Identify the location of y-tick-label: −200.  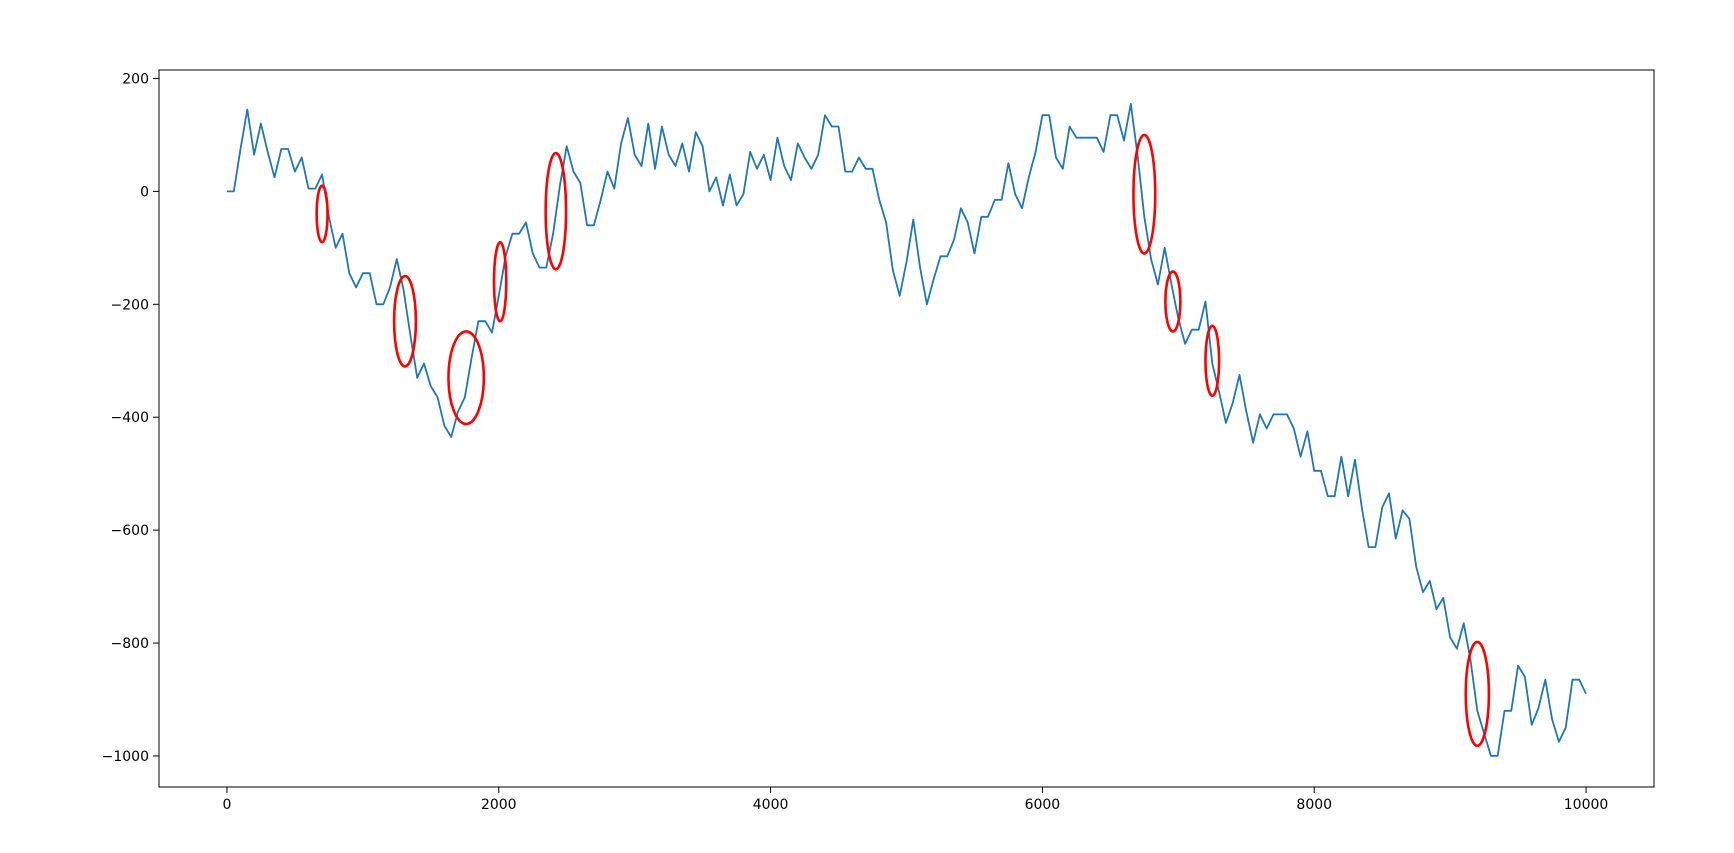
(130, 305).